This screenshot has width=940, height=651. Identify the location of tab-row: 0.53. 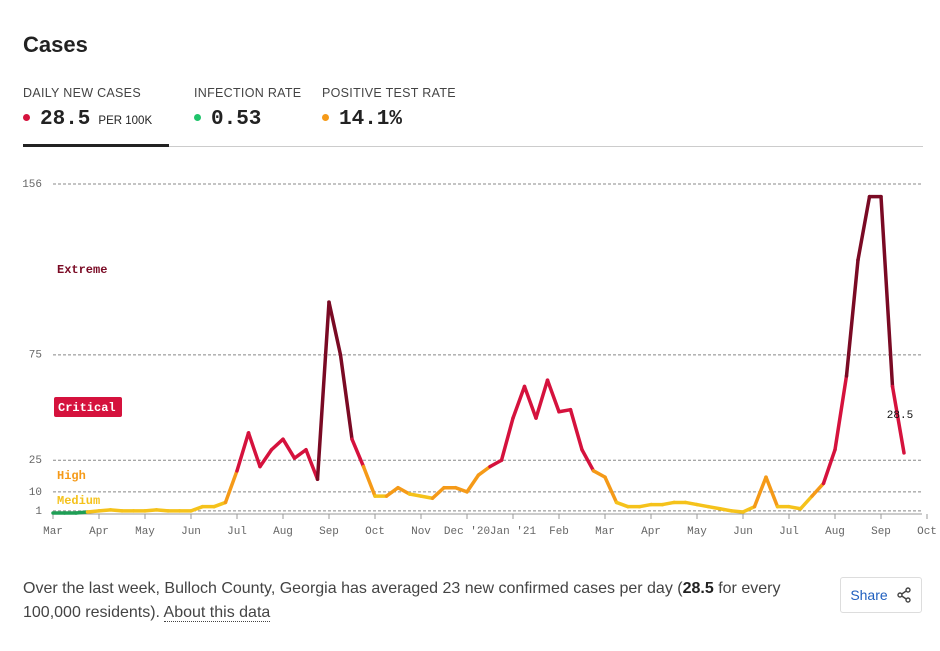
(247, 119).